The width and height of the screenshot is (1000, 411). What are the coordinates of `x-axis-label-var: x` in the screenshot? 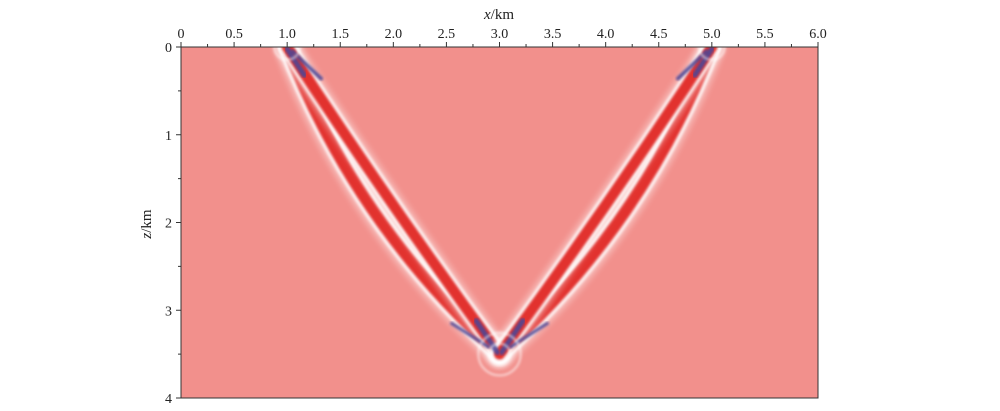 It's located at (487, 15).